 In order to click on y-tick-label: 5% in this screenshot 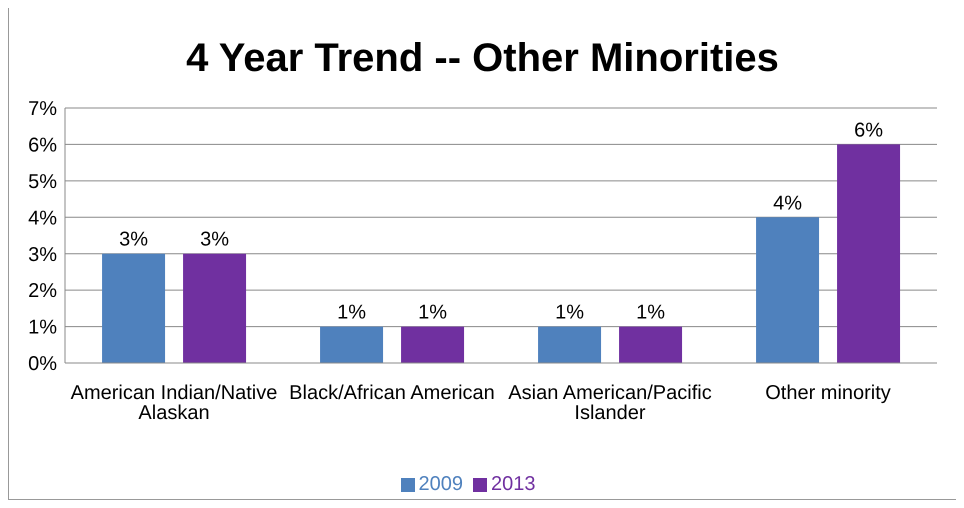, I will do `click(43, 181)`.